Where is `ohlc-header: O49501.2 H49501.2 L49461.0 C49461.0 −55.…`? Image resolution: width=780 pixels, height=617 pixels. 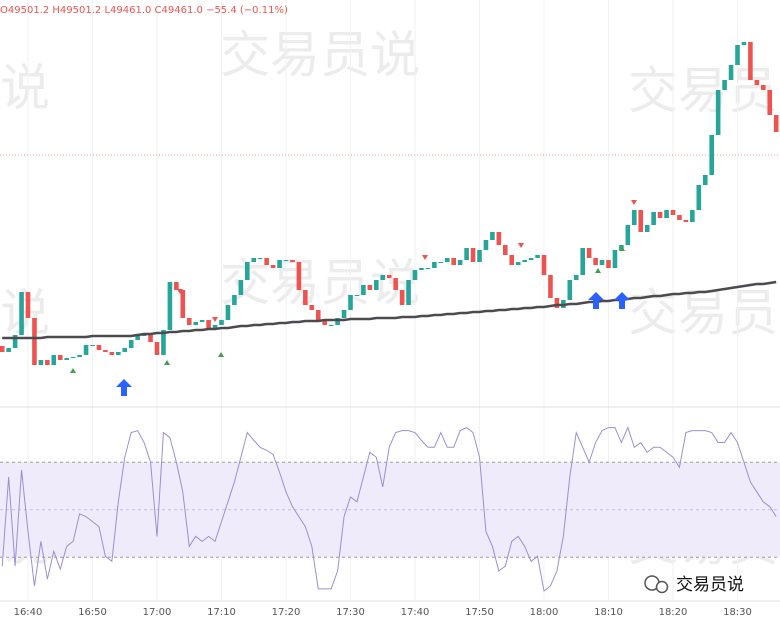 ohlc-header: O49501.2 H49501.2 L49461.0 C49461.0 −55.… is located at coordinates (144, 10).